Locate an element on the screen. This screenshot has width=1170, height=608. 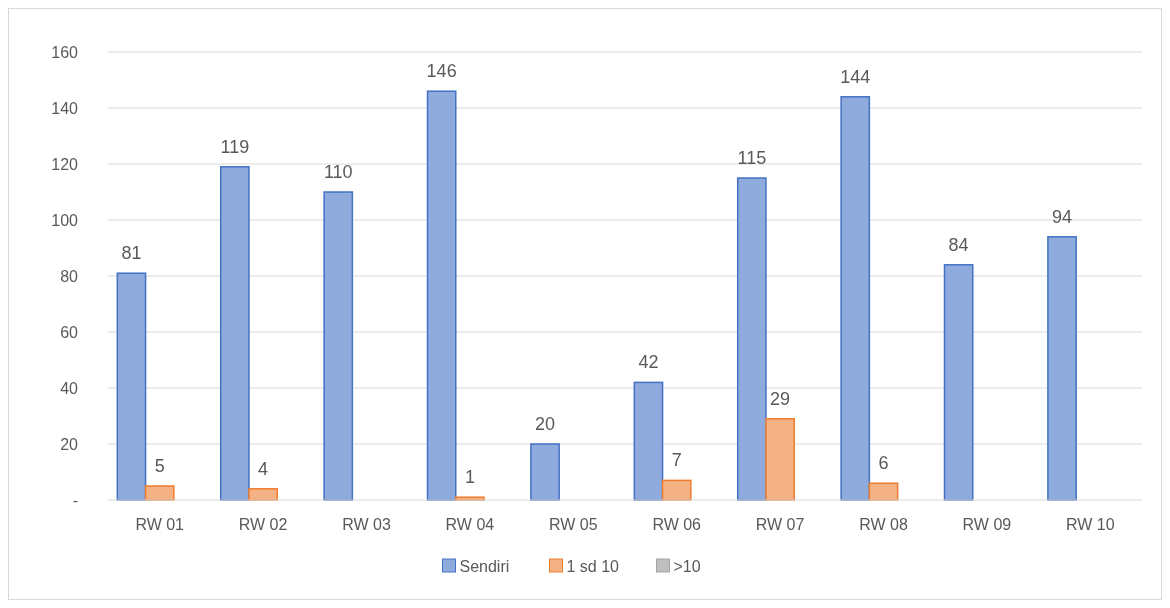
y-tick-label: 40 is located at coordinates (69, 388).